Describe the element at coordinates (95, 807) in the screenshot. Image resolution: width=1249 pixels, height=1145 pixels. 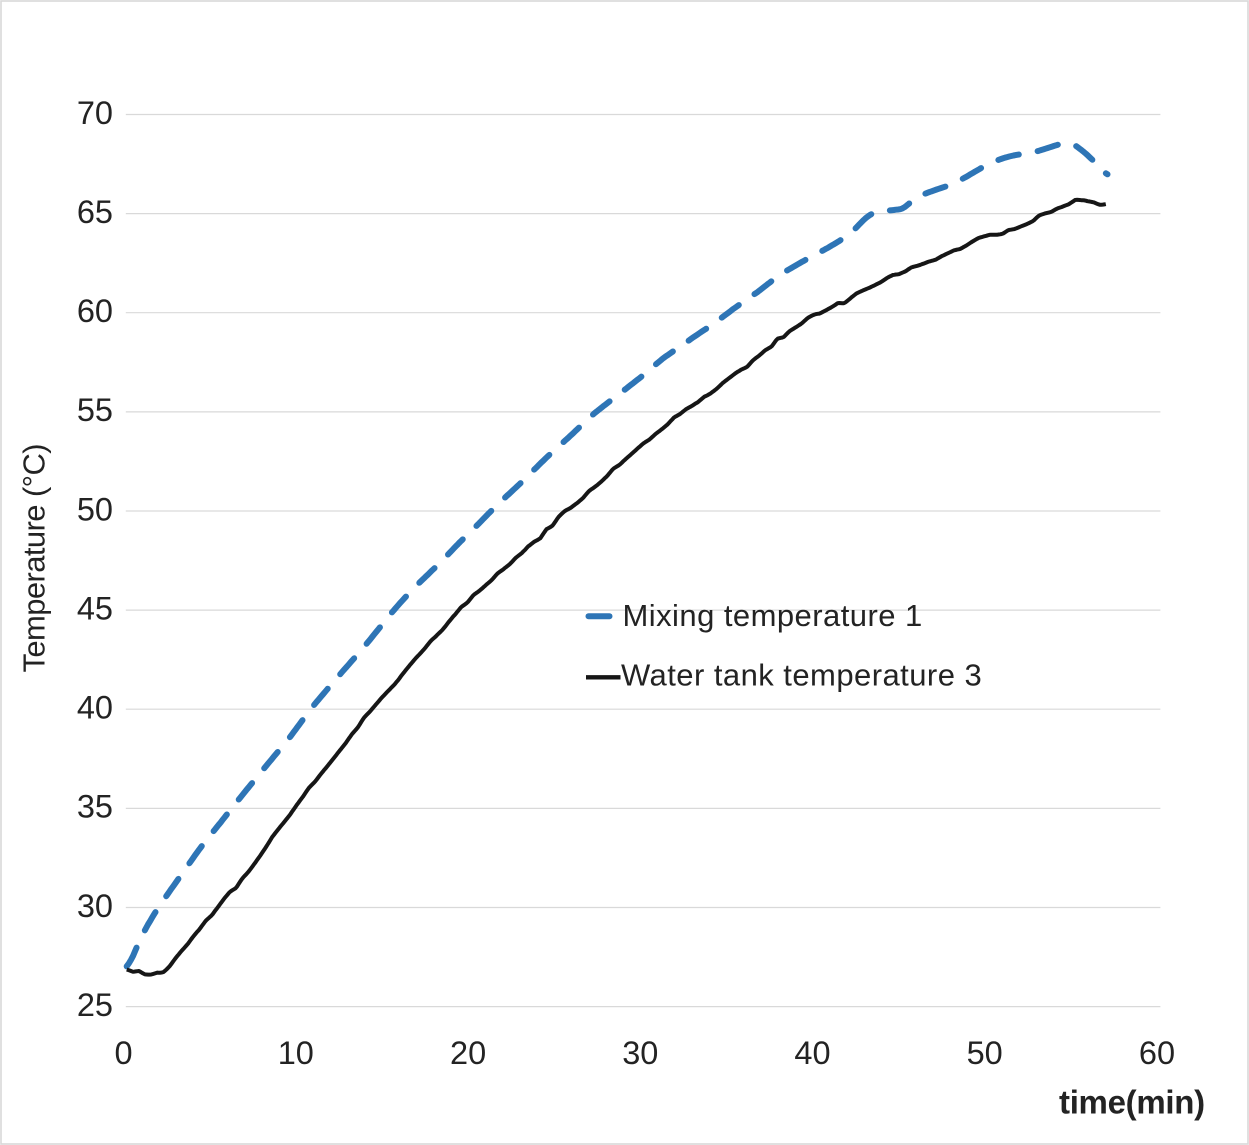
I see `svg-text: 35` at that location.